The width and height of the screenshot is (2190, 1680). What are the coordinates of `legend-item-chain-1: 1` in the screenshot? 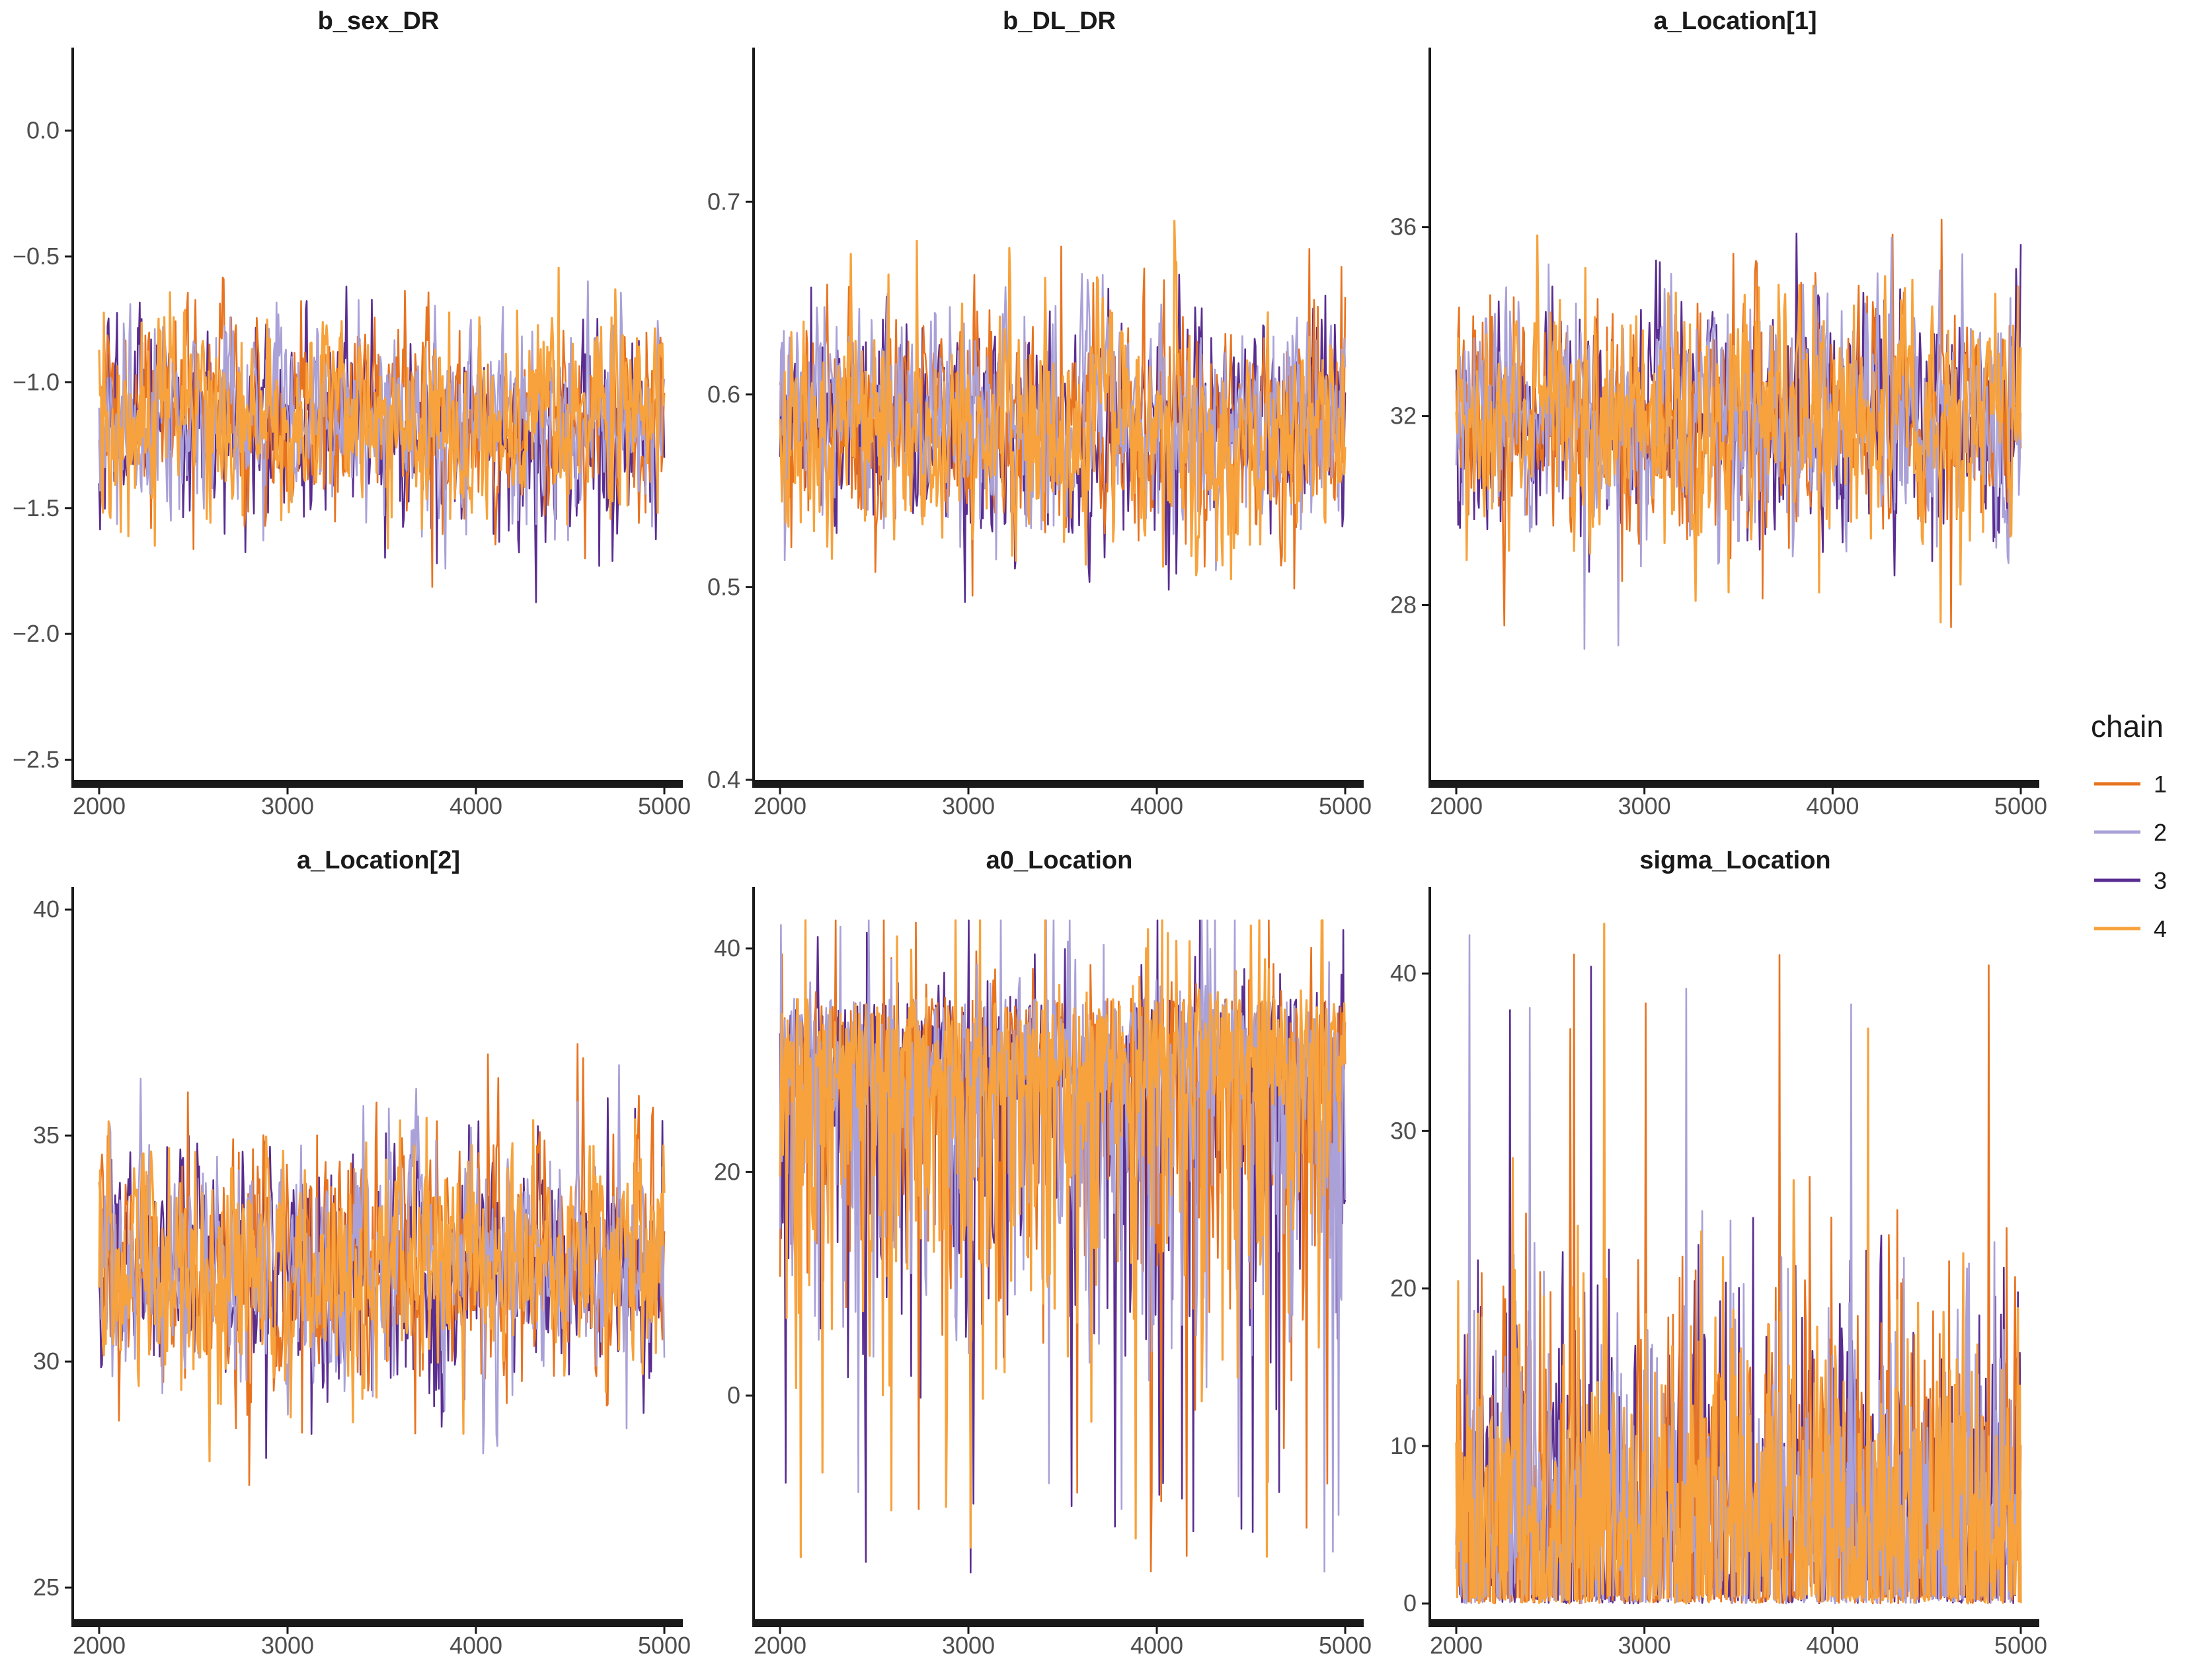 It's located at (2130, 784).